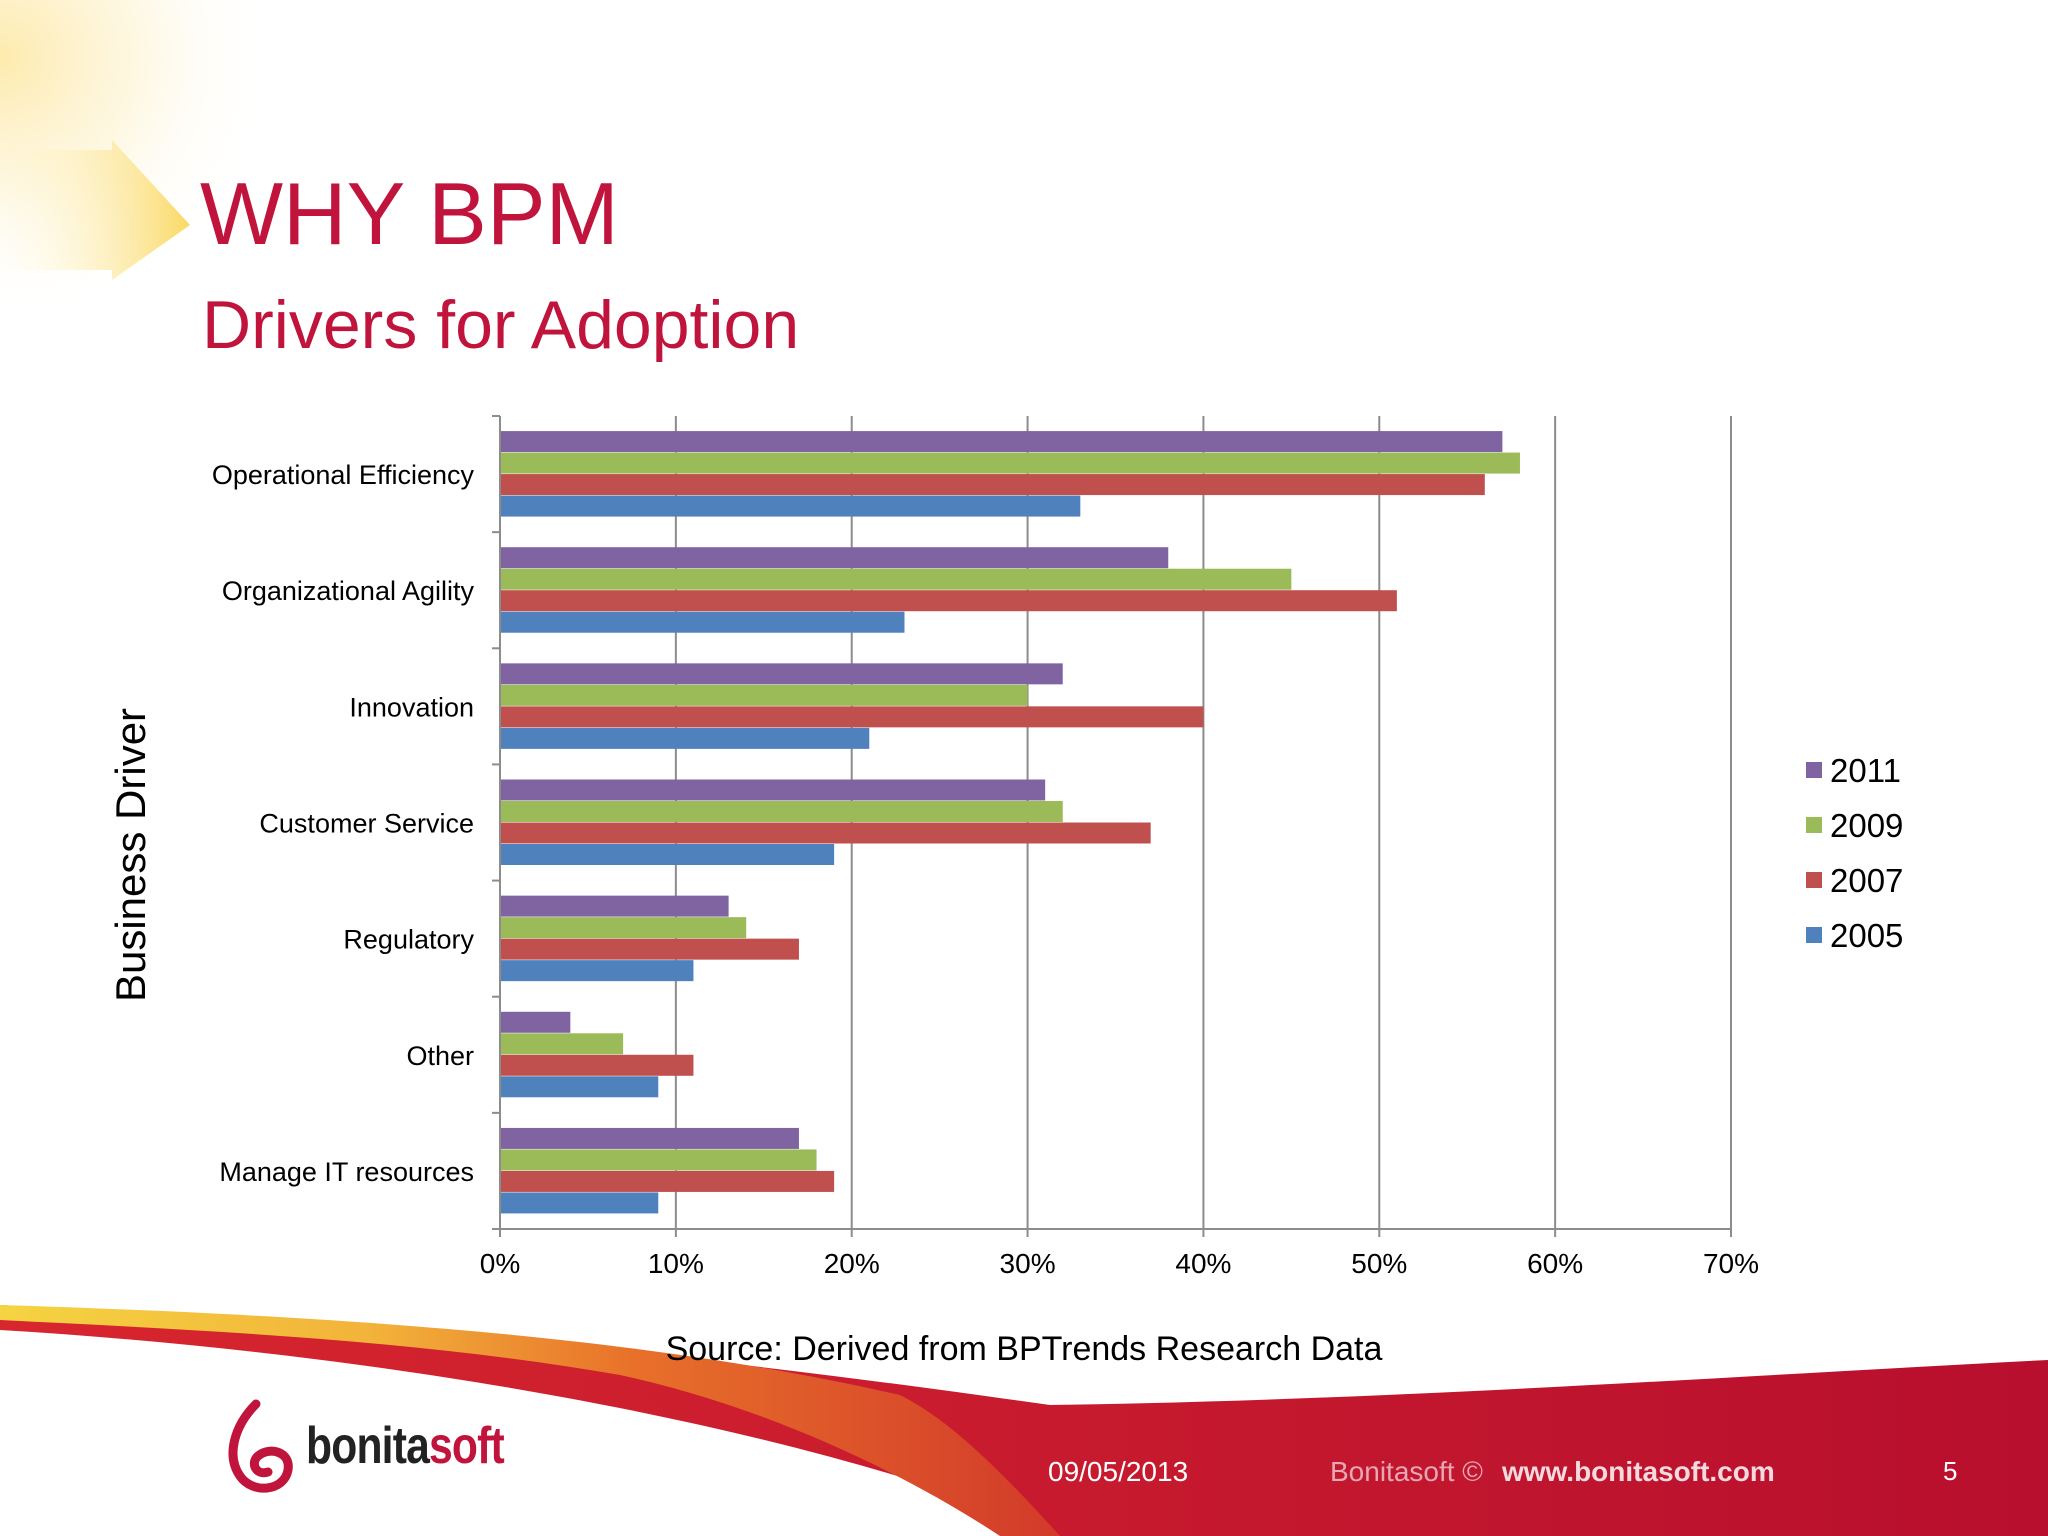  Describe the element at coordinates (1028, 1263) in the screenshot. I see `x-tick-label: 30%` at that location.